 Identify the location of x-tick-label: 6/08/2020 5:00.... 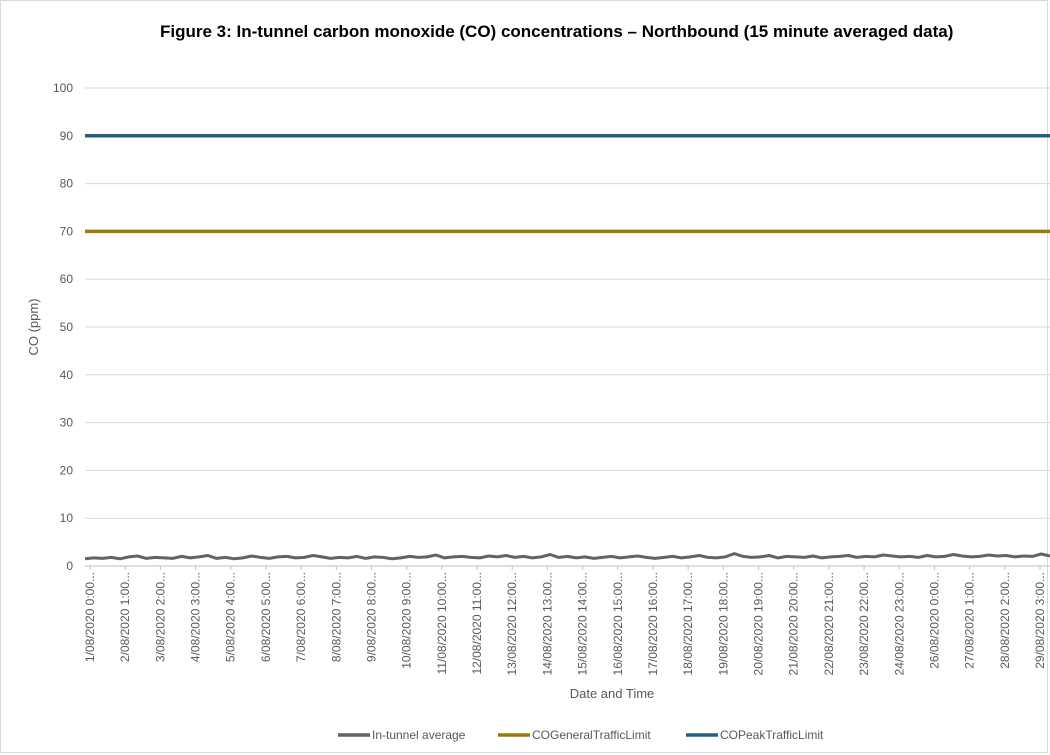
(266, 617).